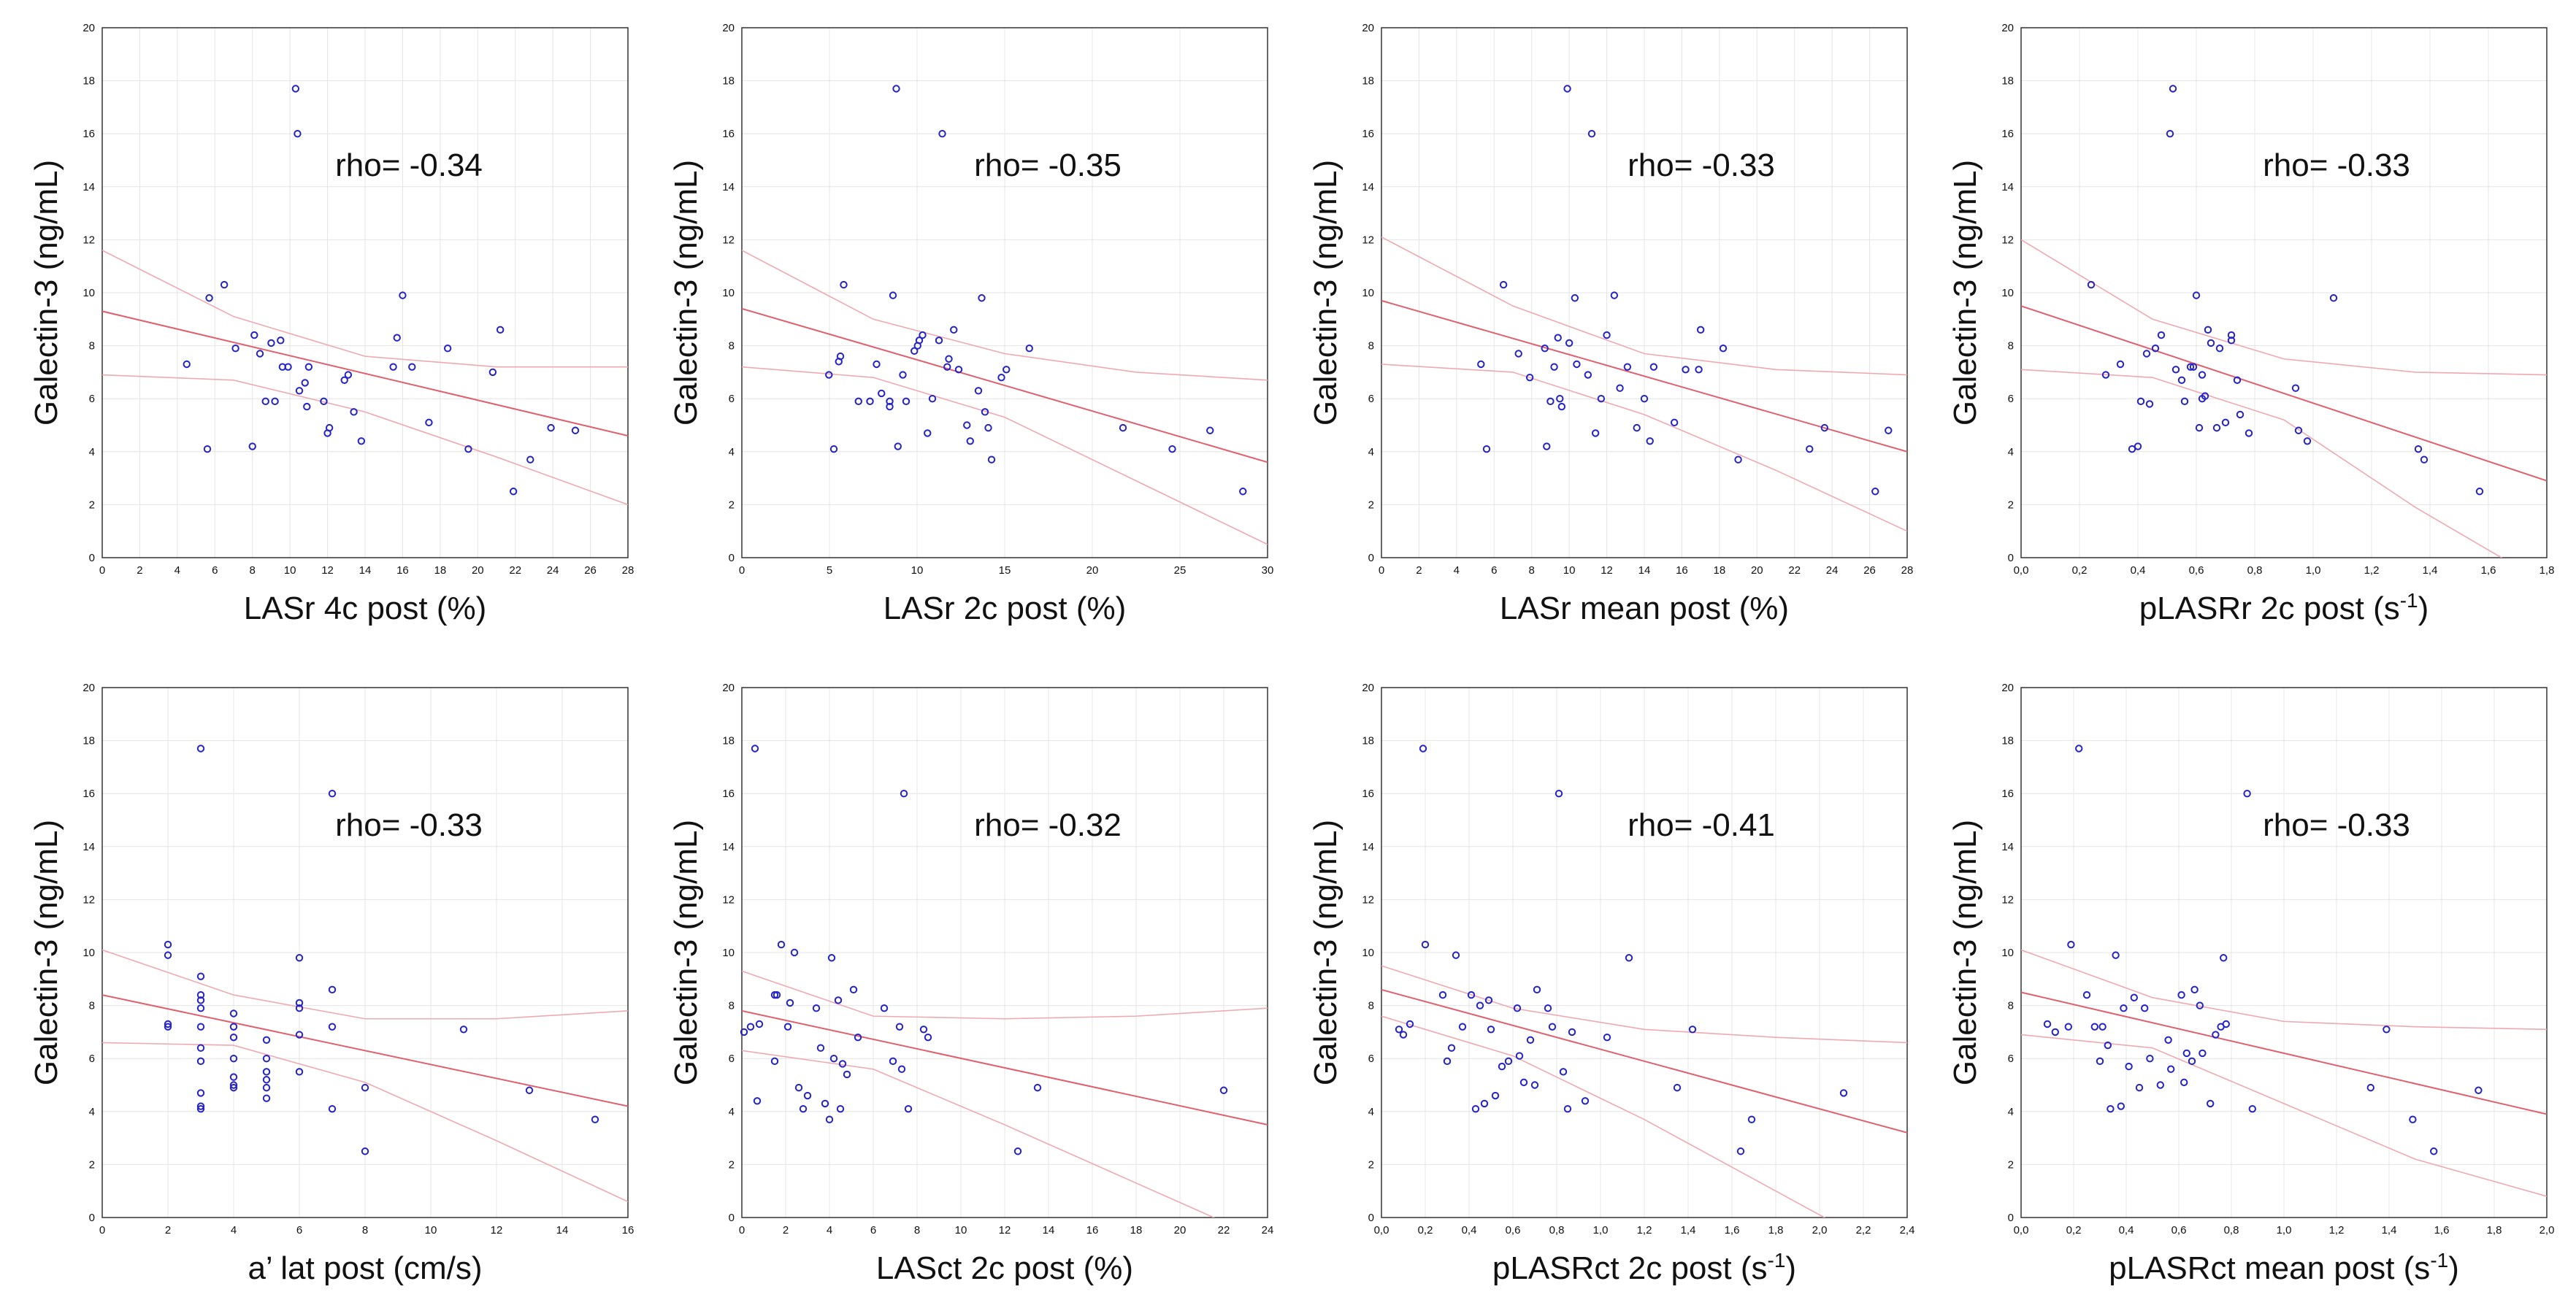 This screenshot has width=2576, height=1300. I want to click on x-tick-label: 8, so click(917, 1230).